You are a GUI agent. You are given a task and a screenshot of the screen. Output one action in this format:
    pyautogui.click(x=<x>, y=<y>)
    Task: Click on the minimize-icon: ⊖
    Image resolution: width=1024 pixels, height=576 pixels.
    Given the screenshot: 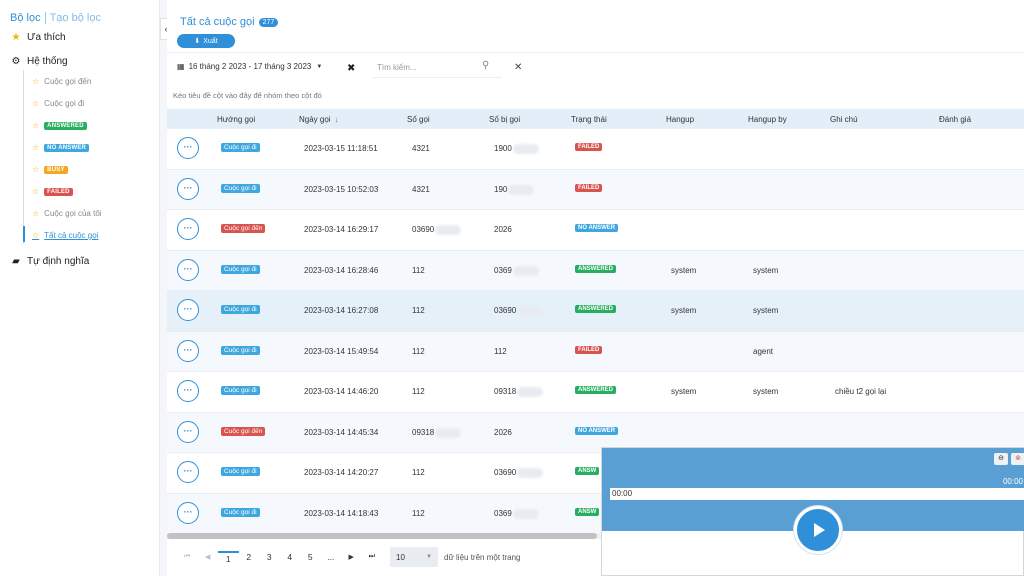 What is the action you would take?
    pyautogui.click(x=1001, y=459)
    